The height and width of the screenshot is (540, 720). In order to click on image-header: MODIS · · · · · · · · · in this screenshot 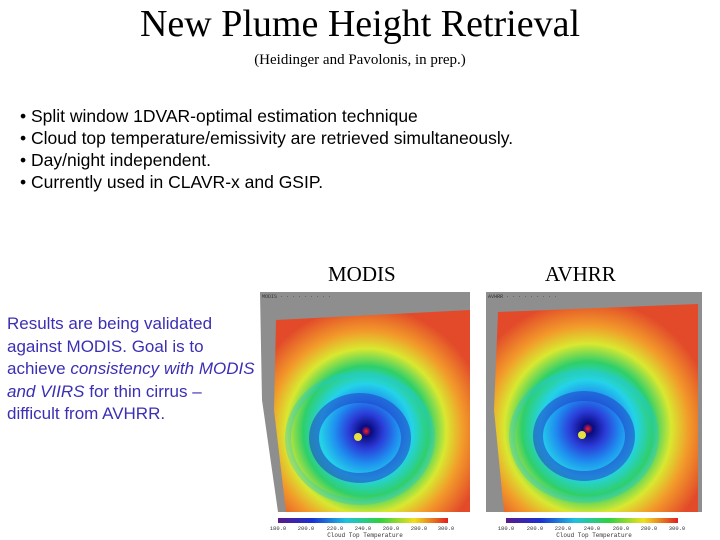, I will do `click(296, 297)`.